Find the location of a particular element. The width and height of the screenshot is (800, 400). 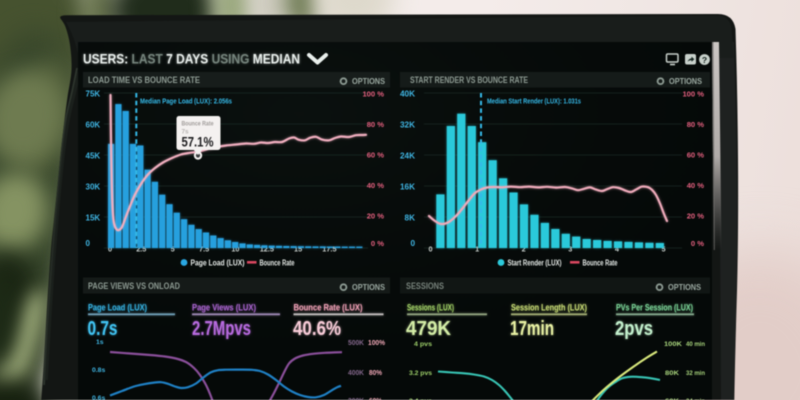

svg-text: START RENDER VS BOUNCE RATE is located at coordinates (469, 80).